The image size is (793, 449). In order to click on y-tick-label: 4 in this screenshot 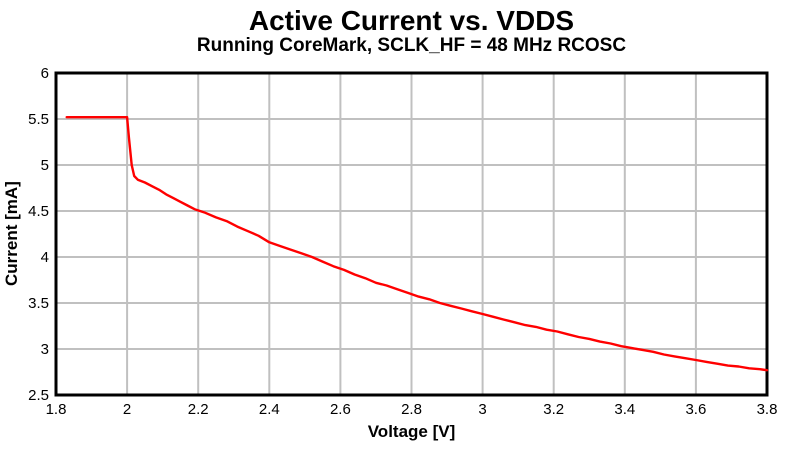, I will do `click(45, 257)`.